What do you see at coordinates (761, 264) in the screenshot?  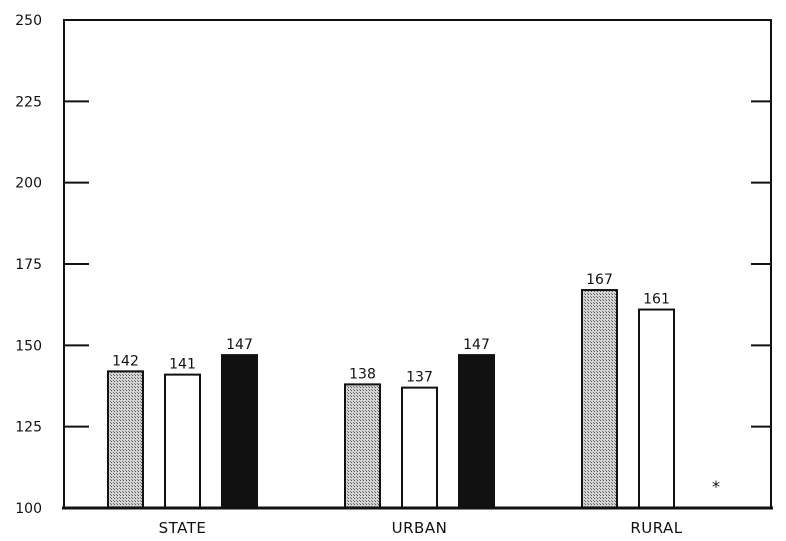 I see `y-axis-right-ticks` at bounding box center [761, 264].